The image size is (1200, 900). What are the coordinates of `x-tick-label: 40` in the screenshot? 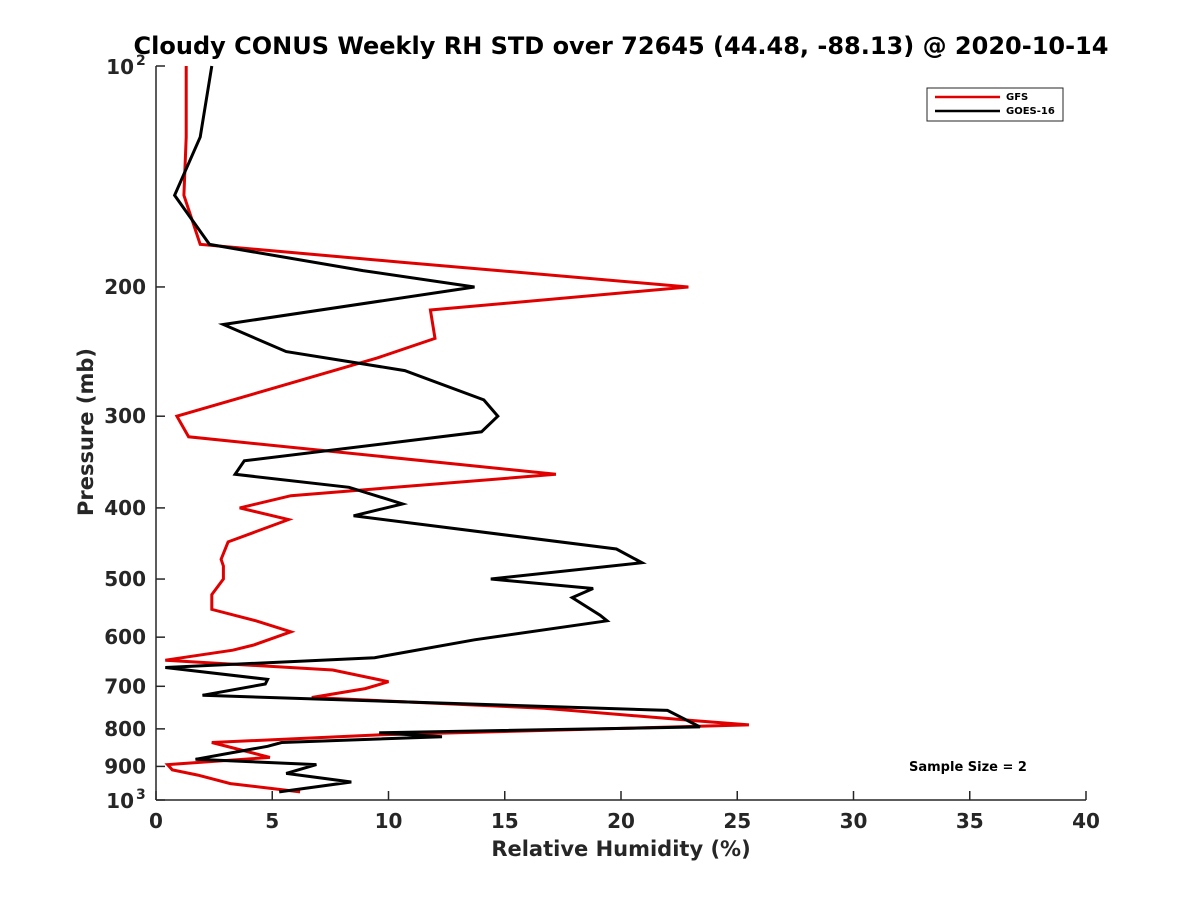 It's located at (1086, 821).